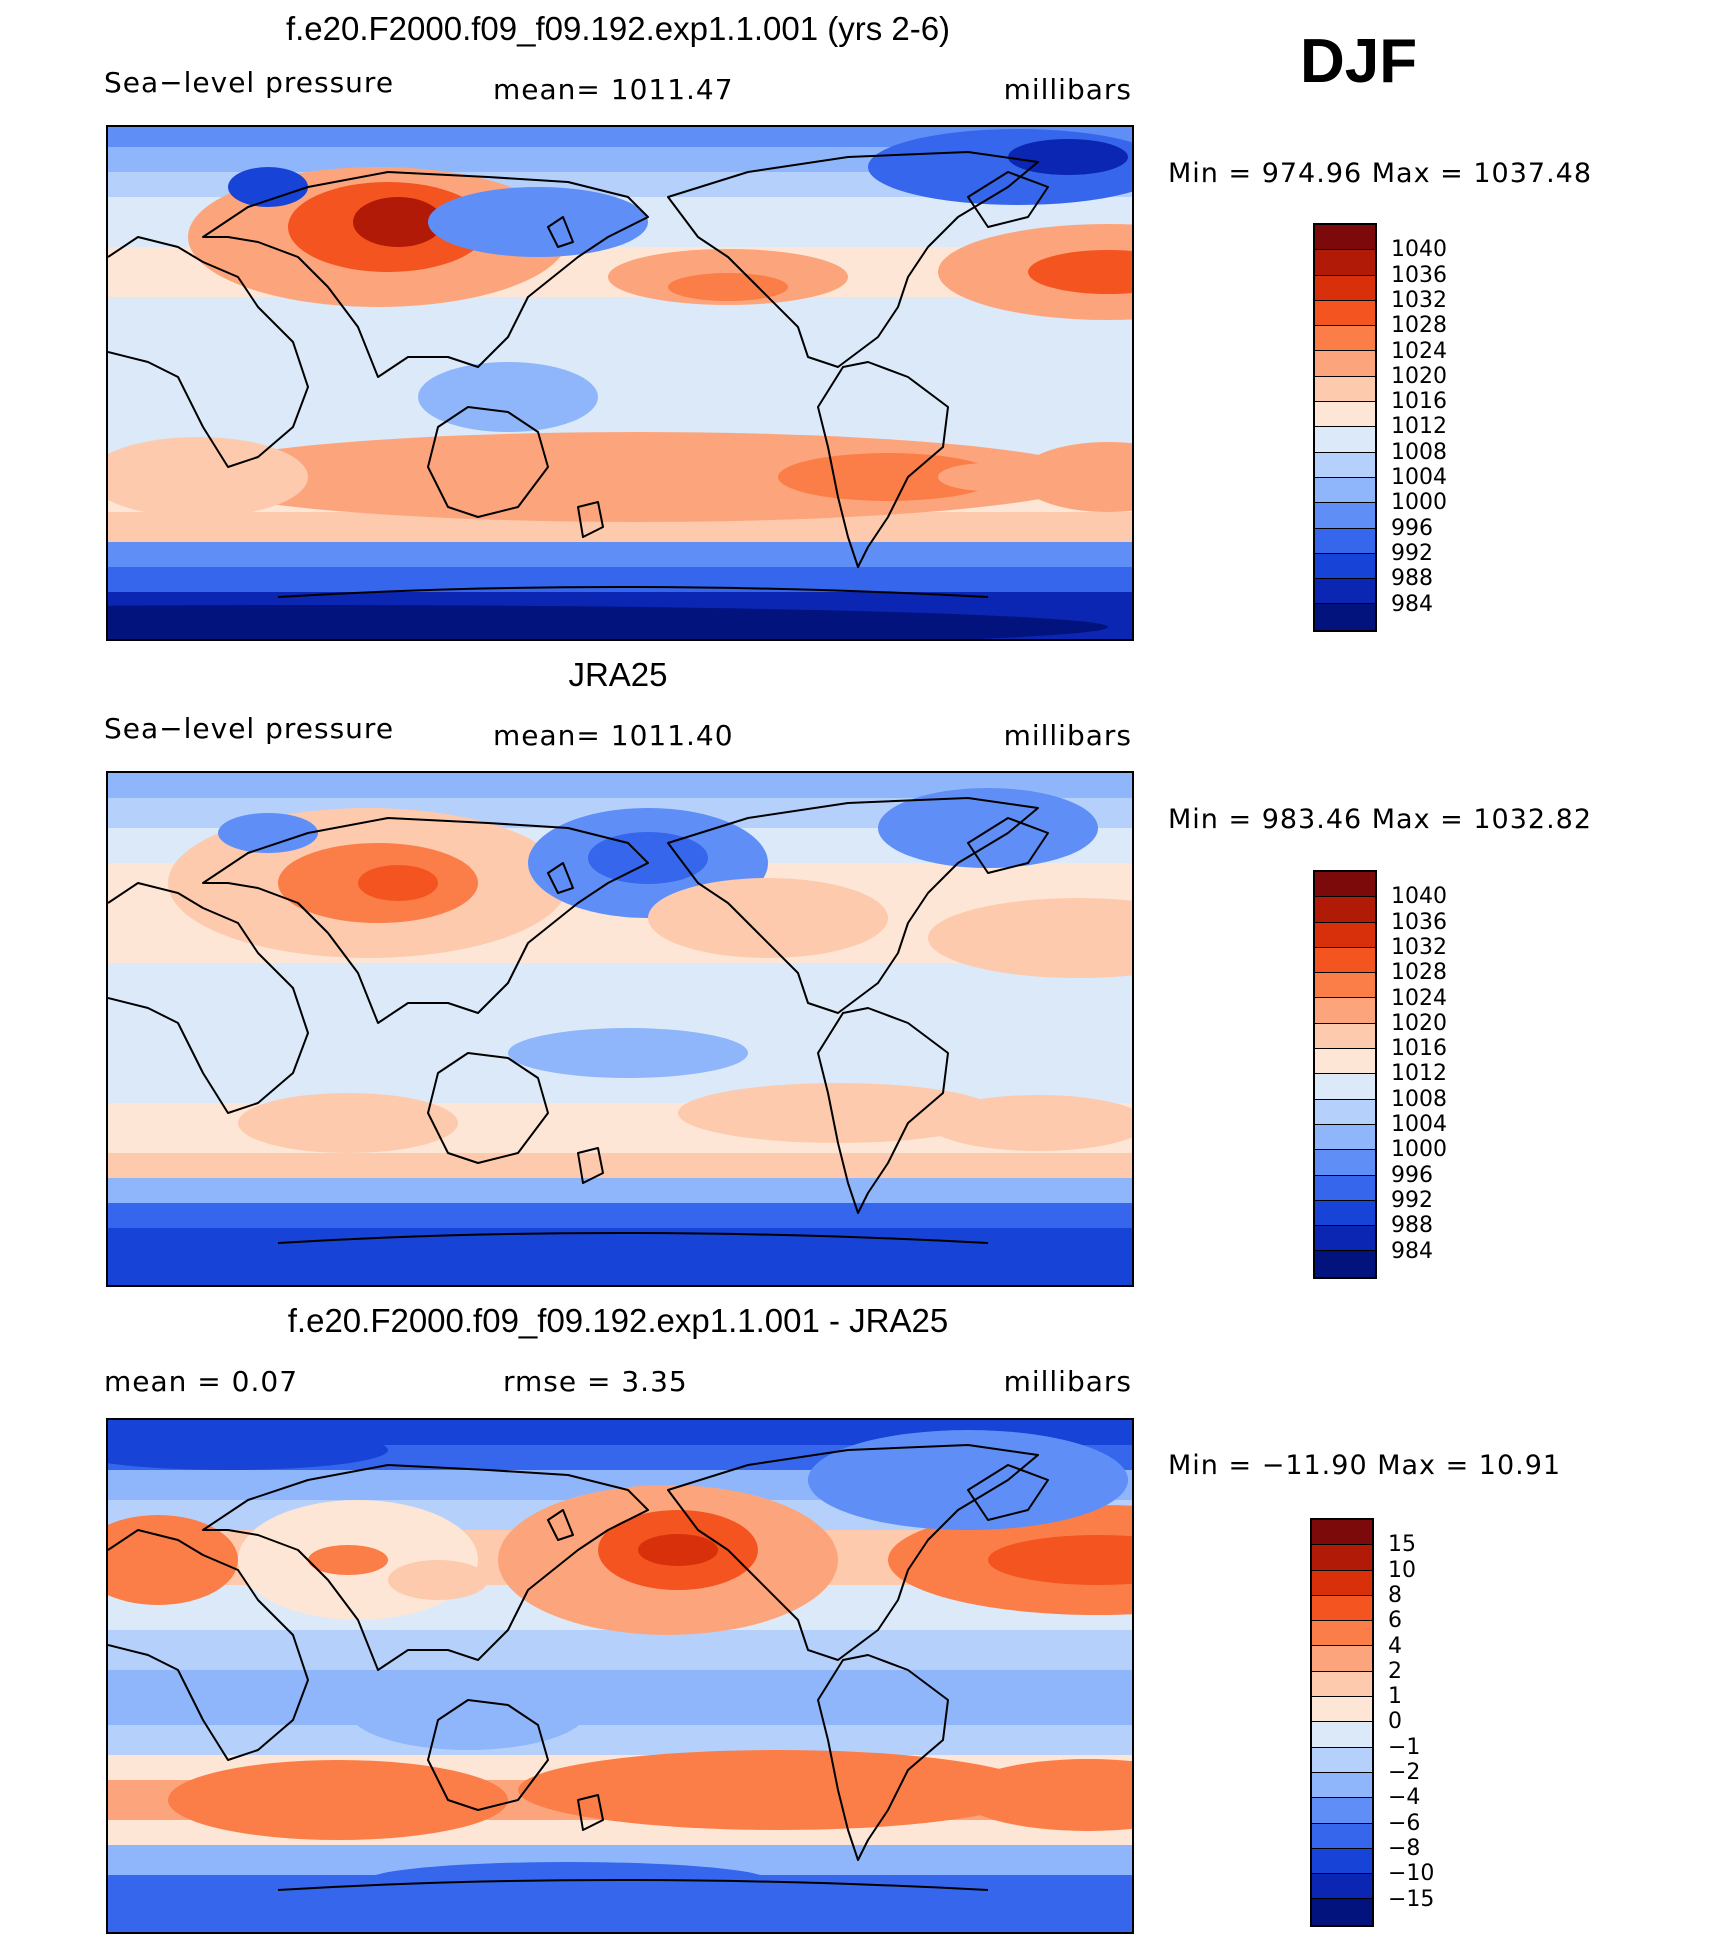 Image resolution: width=1710 pixels, height=1941 pixels. What do you see at coordinates (1411, 1899) in the screenshot?
I see `colorbar-label: −15` at bounding box center [1411, 1899].